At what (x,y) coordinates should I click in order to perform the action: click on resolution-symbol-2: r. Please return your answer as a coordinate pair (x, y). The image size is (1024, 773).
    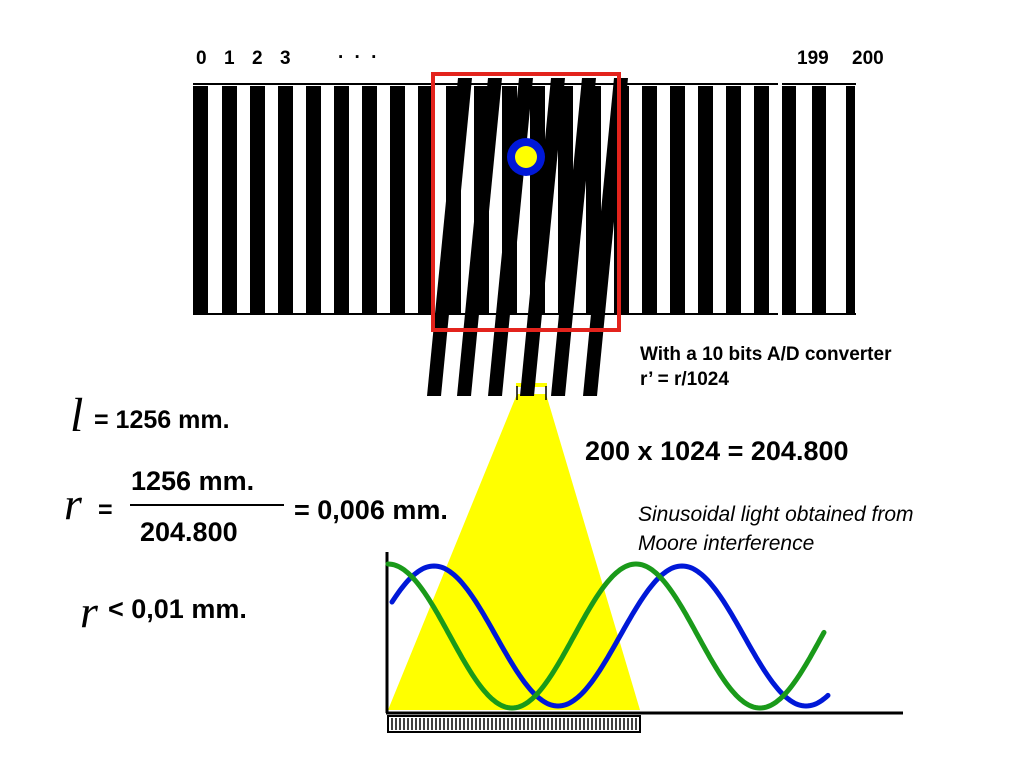
    Looking at the image, I should click on (89, 611).